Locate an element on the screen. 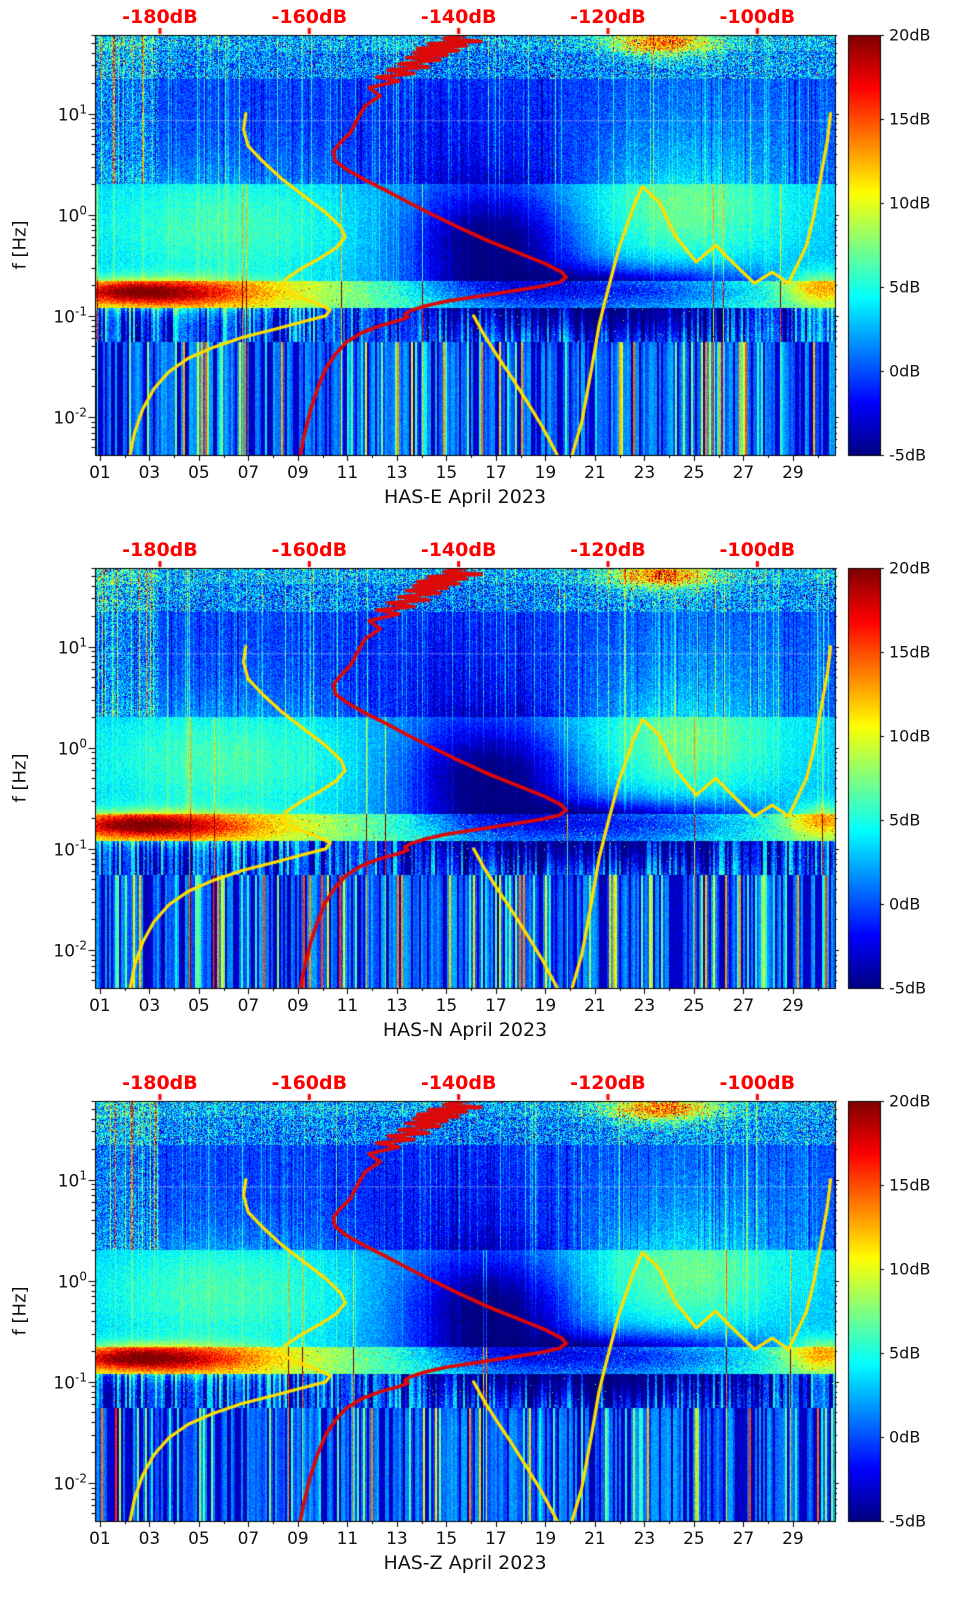  panel-title-has-z: HAS-Z April 2023 is located at coordinates (465, 1563).